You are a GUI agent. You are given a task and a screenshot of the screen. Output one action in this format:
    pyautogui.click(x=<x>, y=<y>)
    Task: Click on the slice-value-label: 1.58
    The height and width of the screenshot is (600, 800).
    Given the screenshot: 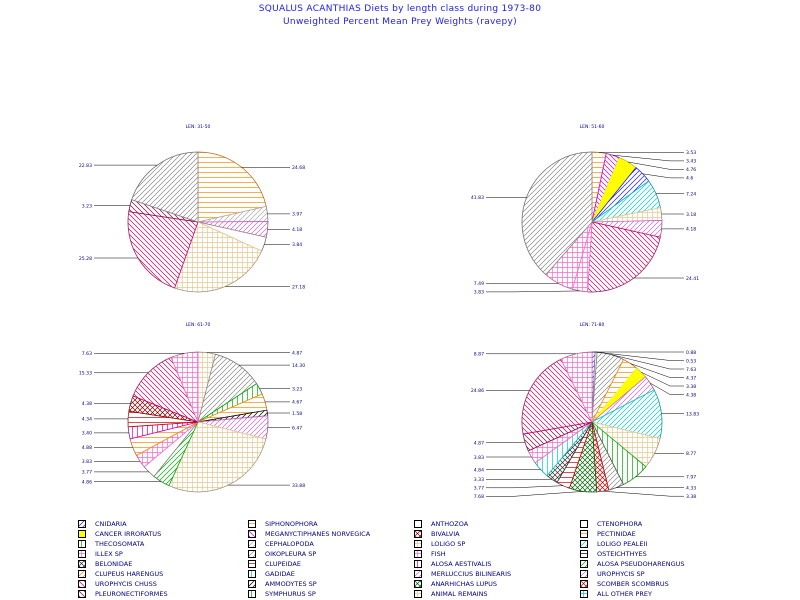 What is the action you would take?
    pyautogui.click(x=297, y=414)
    